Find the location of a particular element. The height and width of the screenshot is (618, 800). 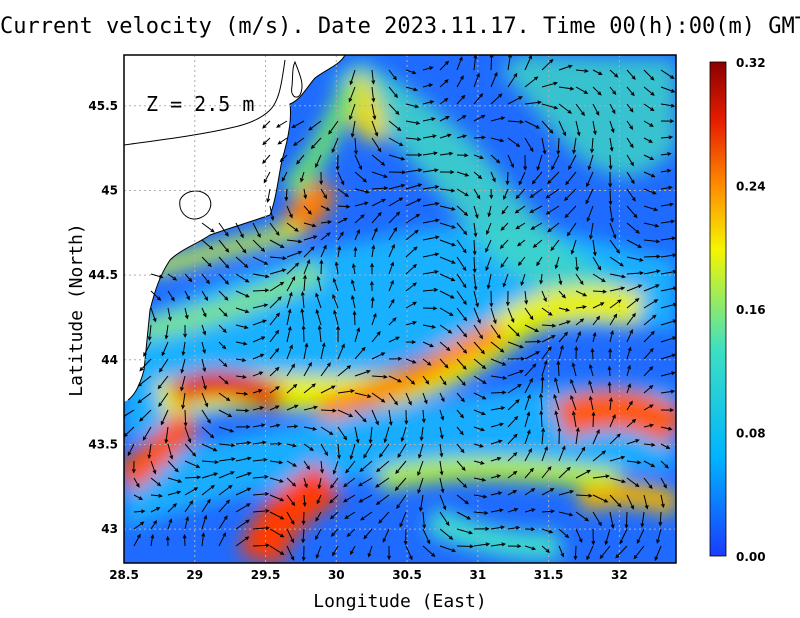

colorbar-tick-label: 0.08 is located at coordinates (751, 434).